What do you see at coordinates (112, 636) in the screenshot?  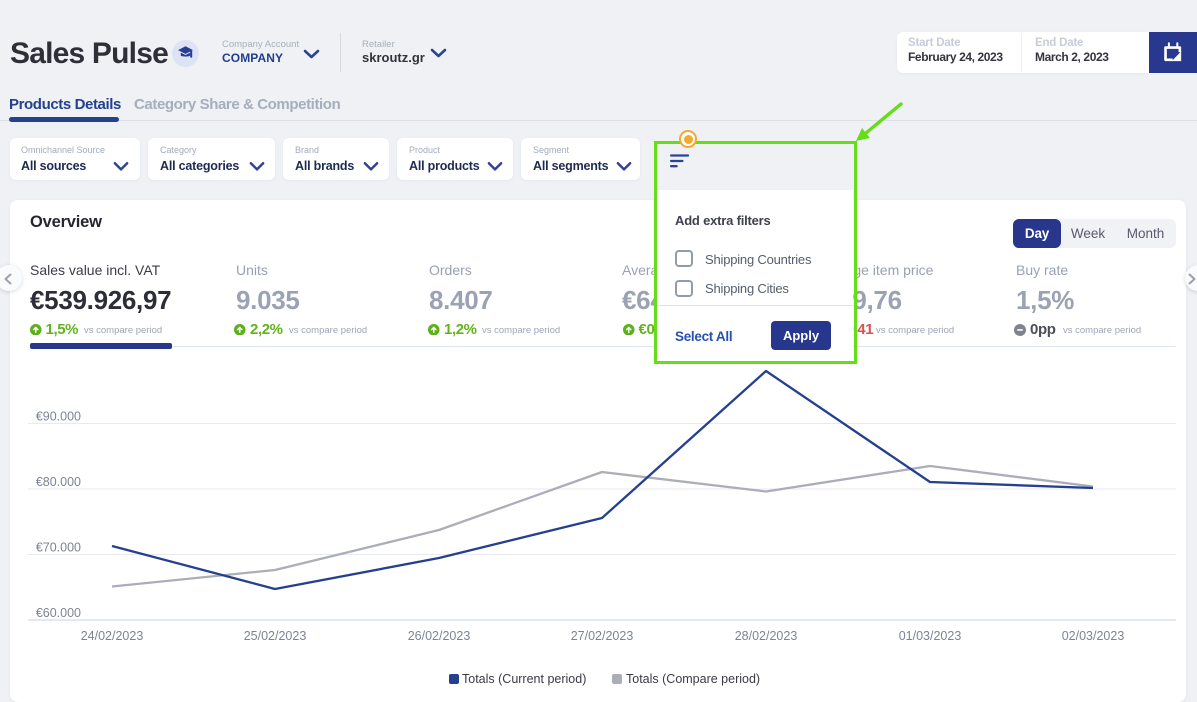 I see `svg-text: 24/02/2023` at bounding box center [112, 636].